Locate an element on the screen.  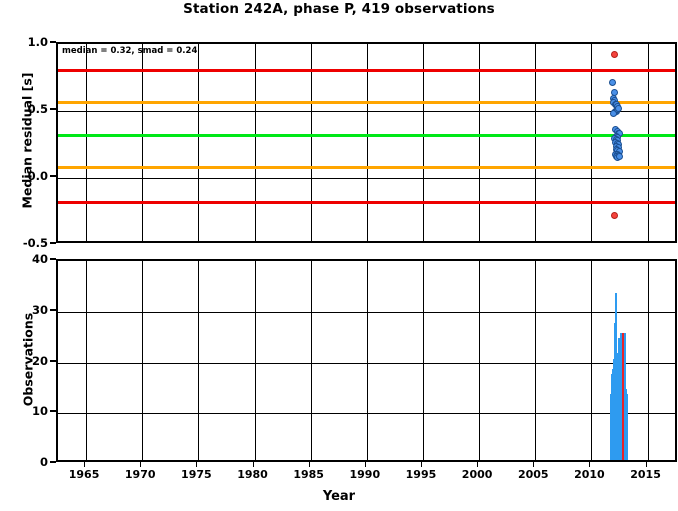
statistics-annotation: median = 0.32, smad = 0.24 is located at coordinates (130, 51).